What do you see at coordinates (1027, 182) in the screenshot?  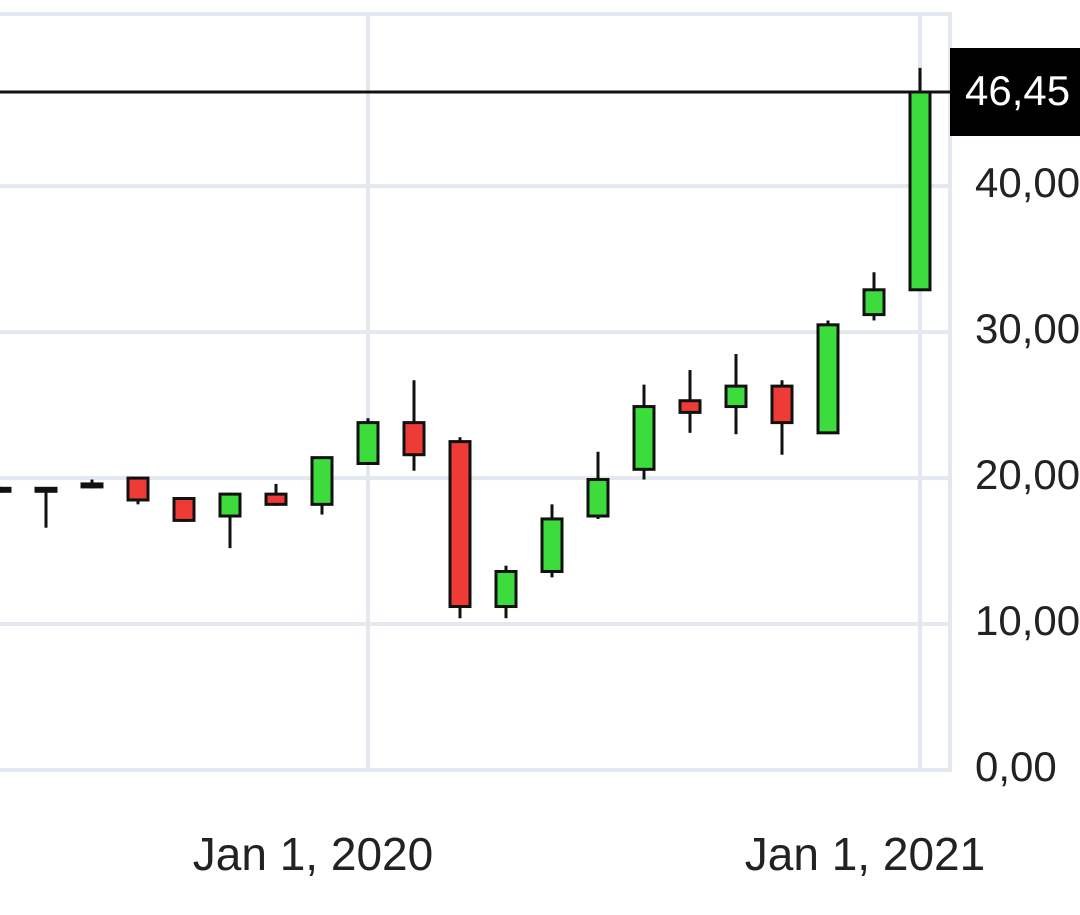 I see `y-tick-label: 40,00` at bounding box center [1027, 182].